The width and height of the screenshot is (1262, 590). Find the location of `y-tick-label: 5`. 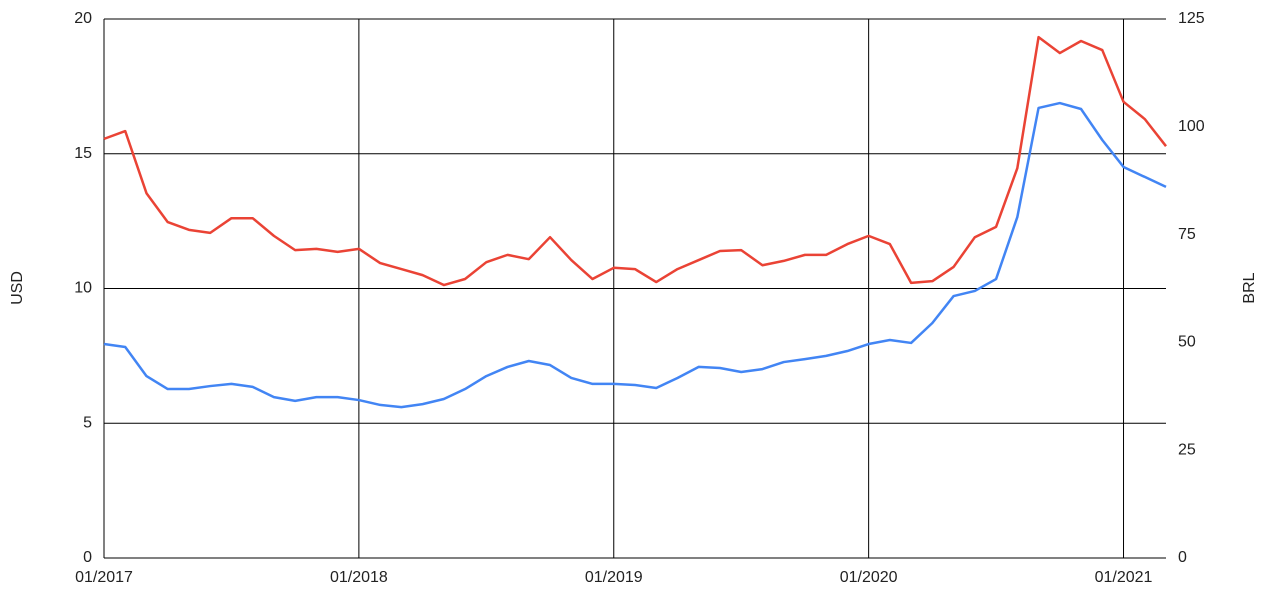

y-tick-label: 5 is located at coordinates (87, 422).